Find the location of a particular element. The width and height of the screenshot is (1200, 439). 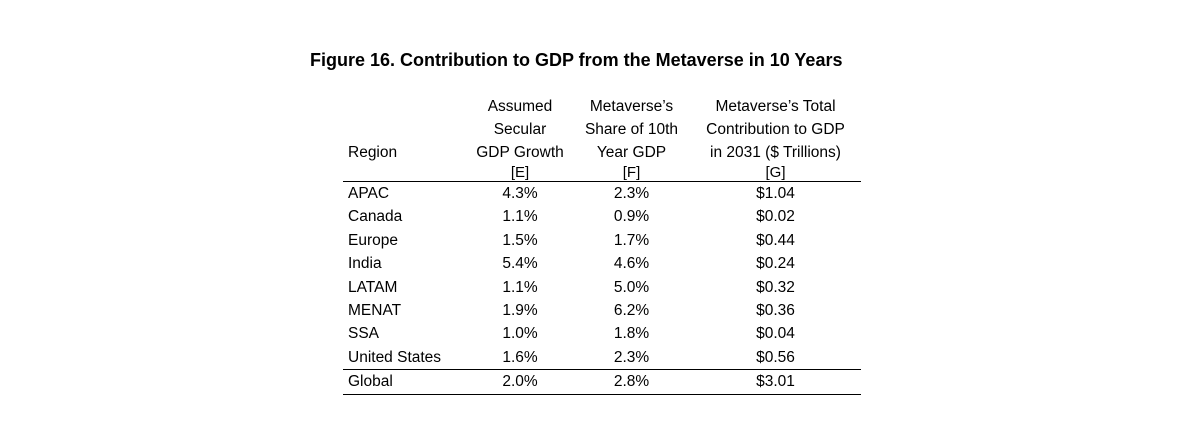

table-row: SSA 1.0% 1.8% $0.04 is located at coordinates (602, 333).